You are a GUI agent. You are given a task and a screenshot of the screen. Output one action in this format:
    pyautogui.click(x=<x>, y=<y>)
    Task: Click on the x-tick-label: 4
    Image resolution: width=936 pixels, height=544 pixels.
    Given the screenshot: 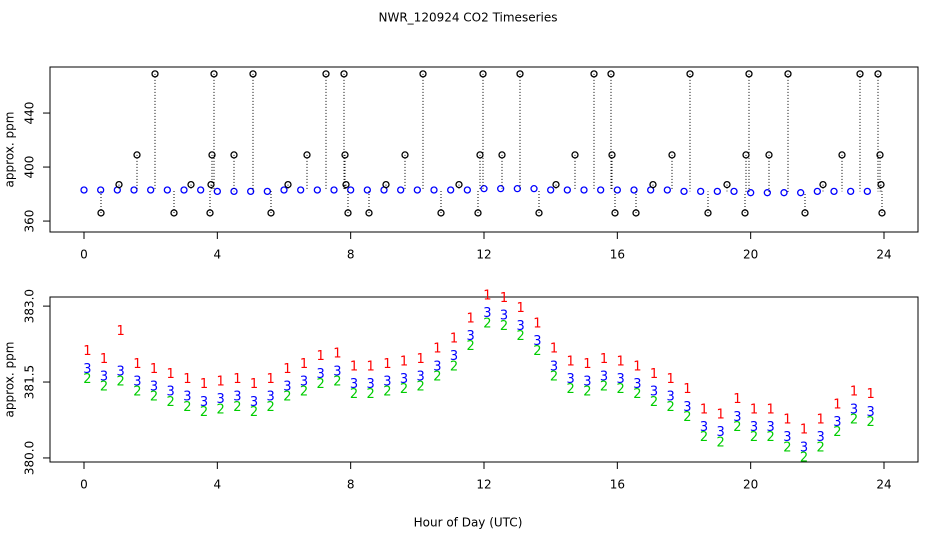 What is the action you would take?
    pyautogui.click(x=218, y=255)
    